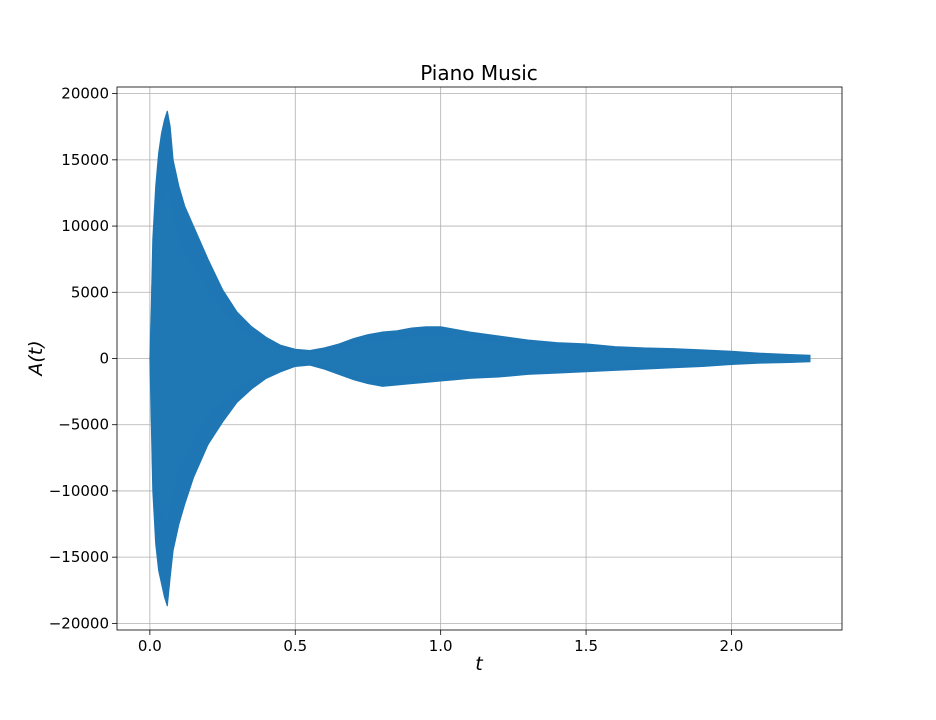 Image resolution: width=936 pixels, height=720 pixels. What do you see at coordinates (150, 646) in the screenshot?
I see `x-tick-label: 0.0` at bounding box center [150, 646].